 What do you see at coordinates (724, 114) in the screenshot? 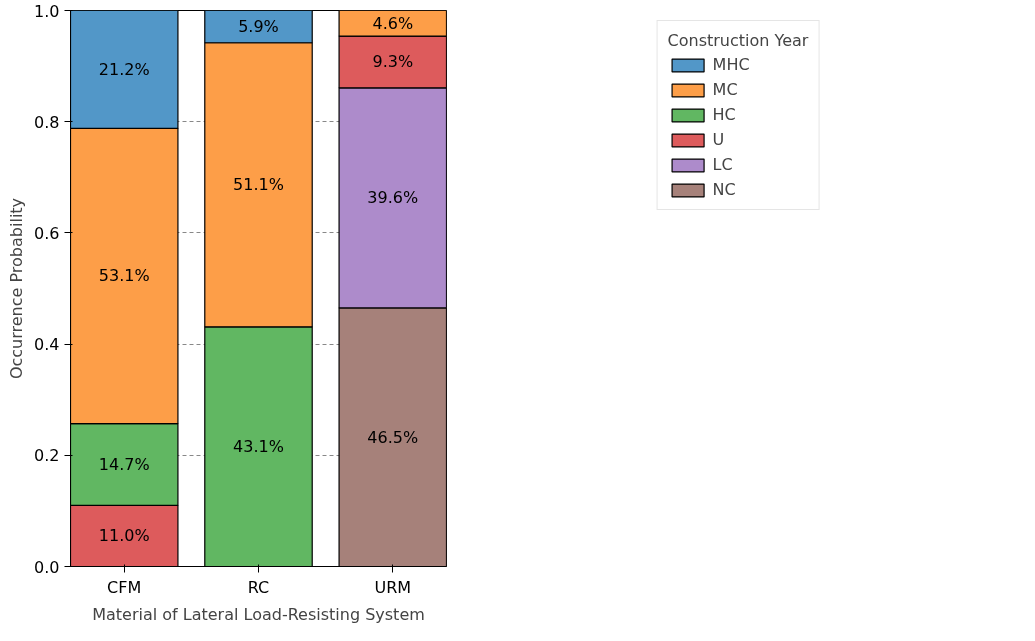
I see `legend-label: HC` at bounding box center [724, 114].